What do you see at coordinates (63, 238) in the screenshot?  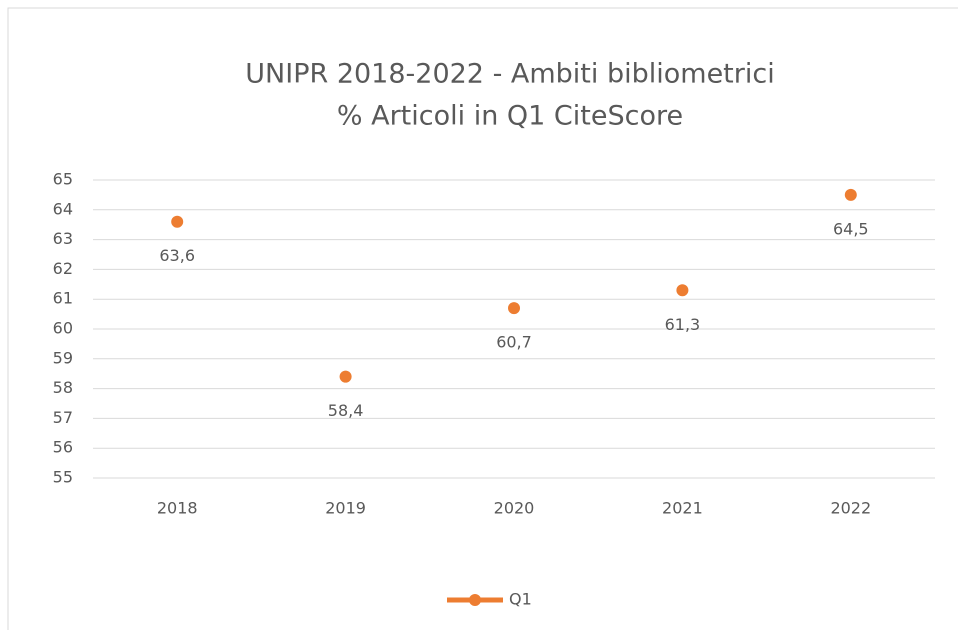 I see `y-tick-label: 63` at bounding box center [63, 238].